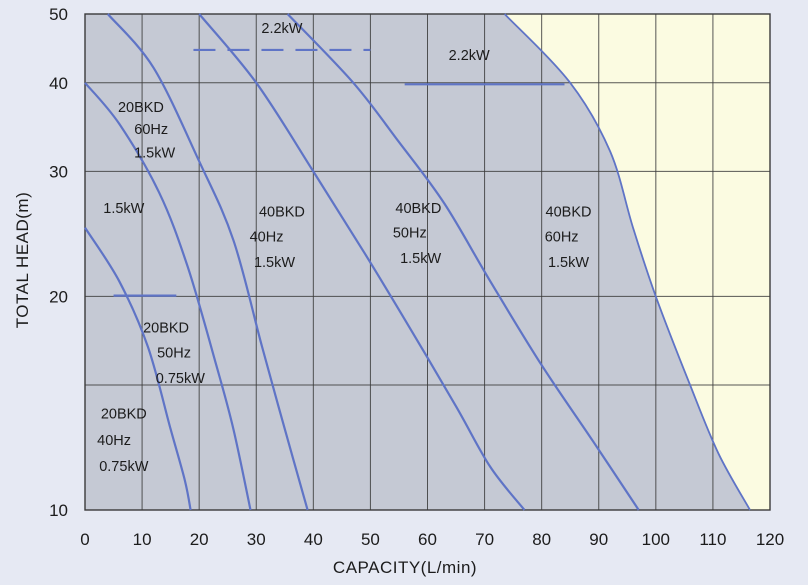  I want to click on x-tick-label: 90, so click(598, 539).